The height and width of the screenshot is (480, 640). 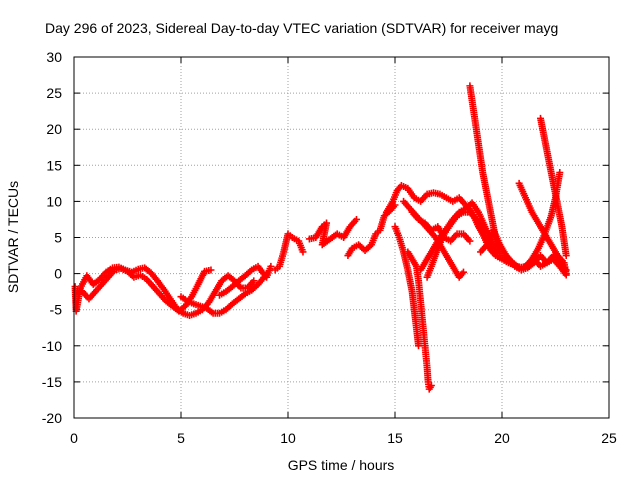 I want to click on x-tick-label: 5, so click(x=181, y=438).